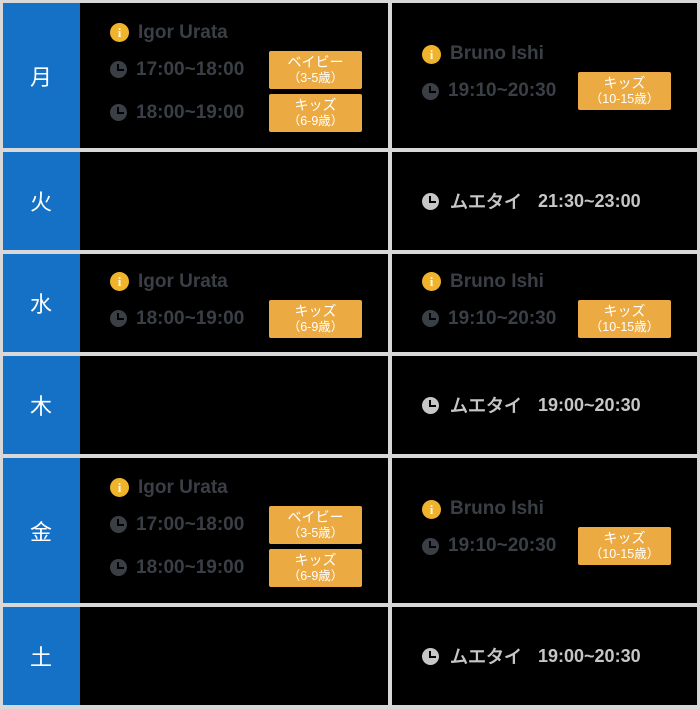 The width and height of the screenshot is (700, 709). I want to click on day-cell-tuesday: 火, so click(41, 201).